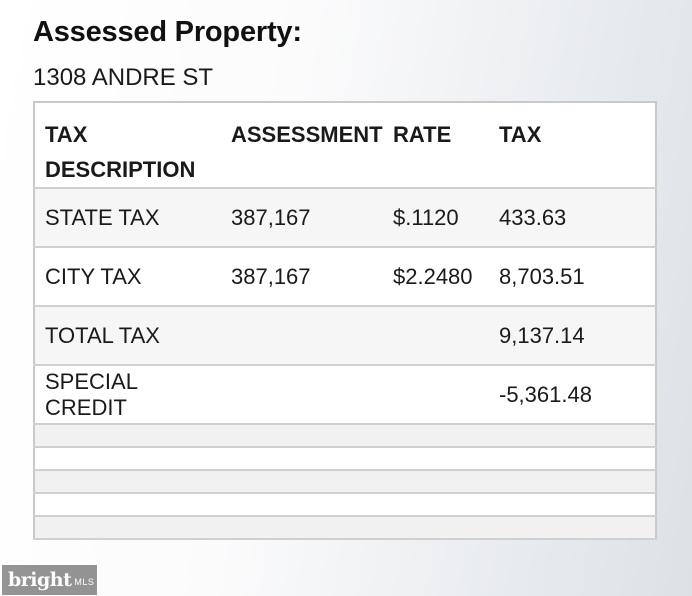 This screenshot has height=596, width=692. Describe the element at coordinates (167, 32) in the screenshot. I see `section-heading: Assessed Property:` at that location.